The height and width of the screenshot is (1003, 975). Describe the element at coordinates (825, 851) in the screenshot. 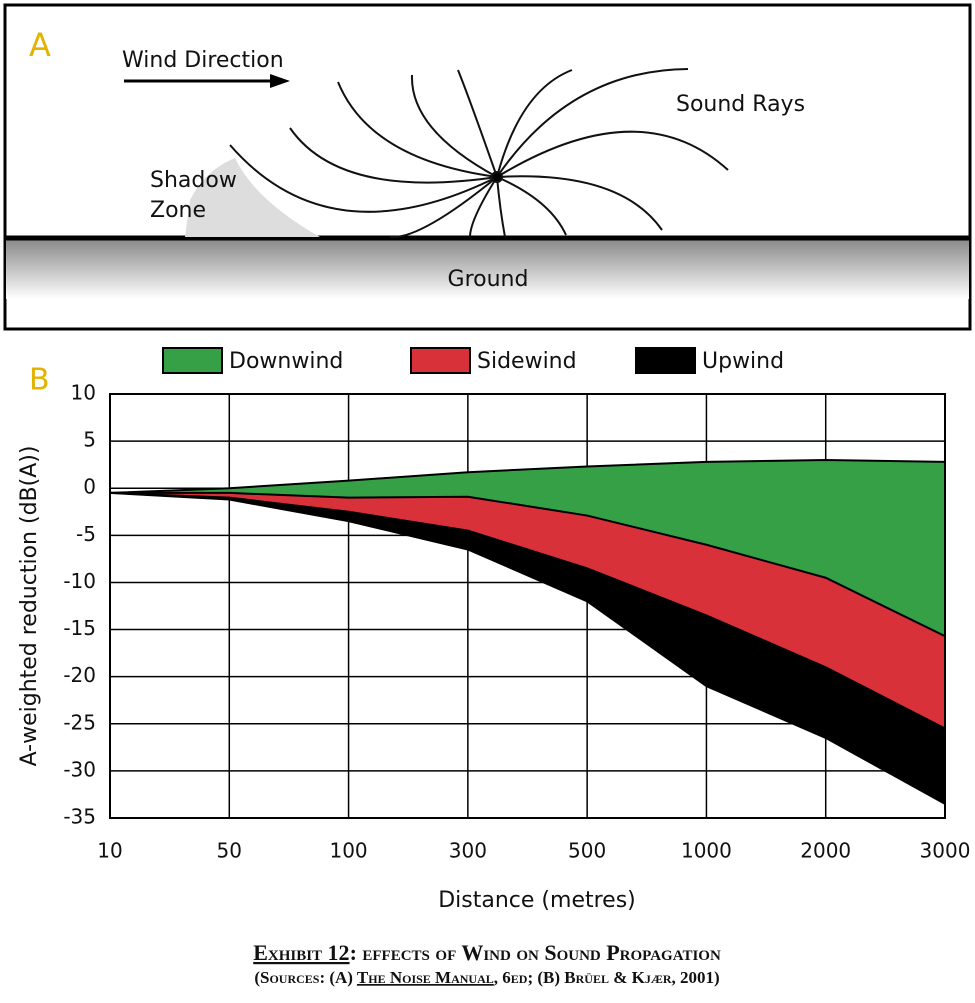

I see `x-tick-label: 2000` at that location.